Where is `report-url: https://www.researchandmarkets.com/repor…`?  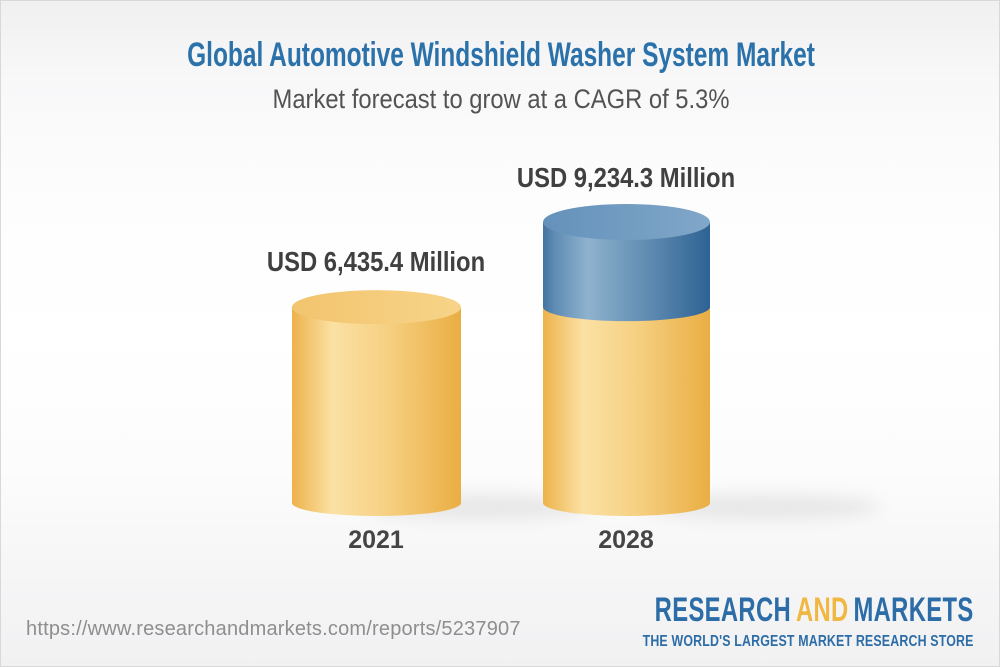
report-url: https://www.researchandmarkets.com/repor… is located at coordinates (273, 629).